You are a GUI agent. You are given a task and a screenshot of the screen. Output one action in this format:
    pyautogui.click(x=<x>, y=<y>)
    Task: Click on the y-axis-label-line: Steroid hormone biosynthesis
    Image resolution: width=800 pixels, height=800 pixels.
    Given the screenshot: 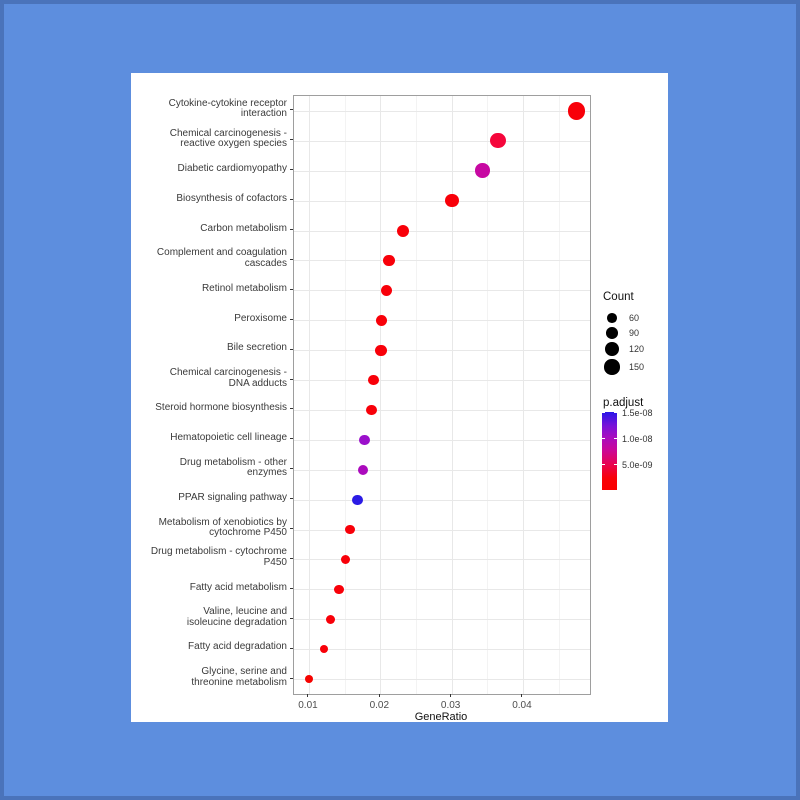 What is the action you would take?
    pyautogui.click(x=221, y=408)
    